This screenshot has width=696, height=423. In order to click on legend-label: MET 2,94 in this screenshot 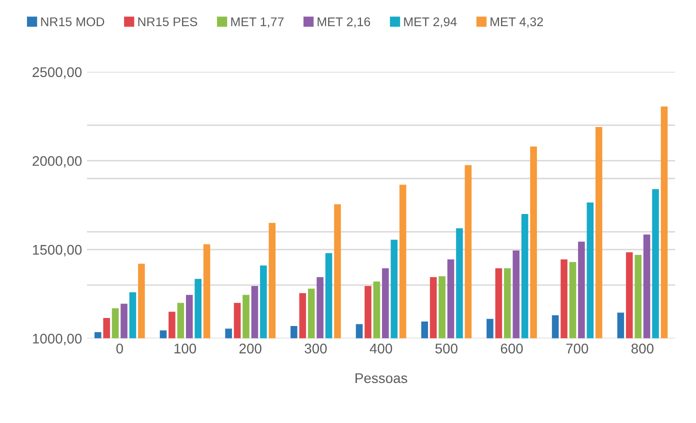, I will do `click(430, 22)`.